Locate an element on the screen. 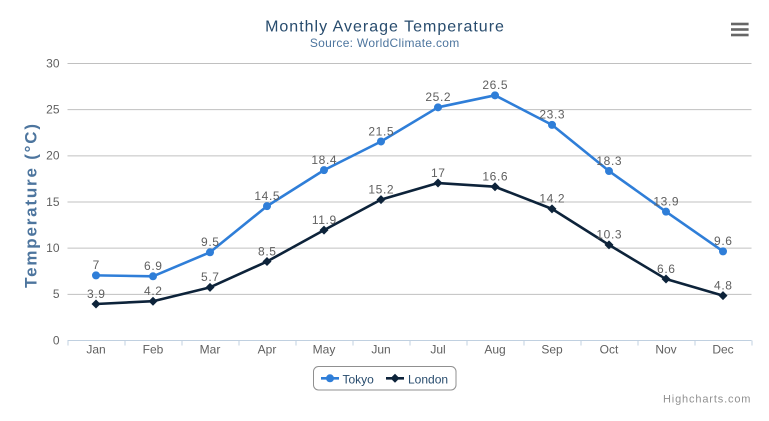 Image resolution: width=769 pixels, height=421 pixels. svg-text: Aug is located at coordinates (494, 350).